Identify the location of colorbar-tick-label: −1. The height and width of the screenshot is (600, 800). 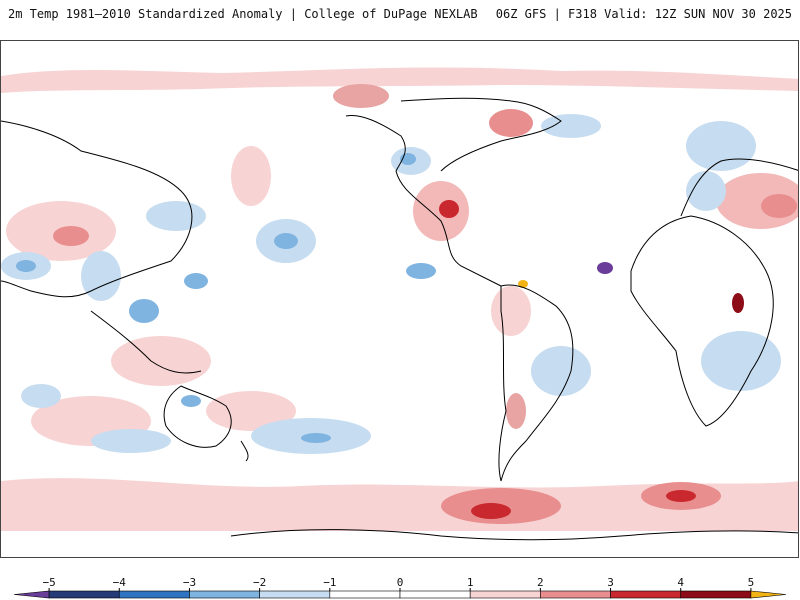
(330, 582).